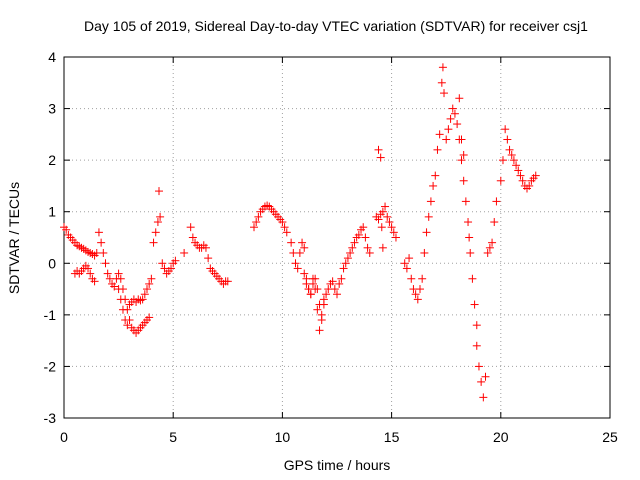  What do you see at coordinates (52, 263) in the screenshot?
I see `y-tick-label: 0` at bounding box center [52, 263].